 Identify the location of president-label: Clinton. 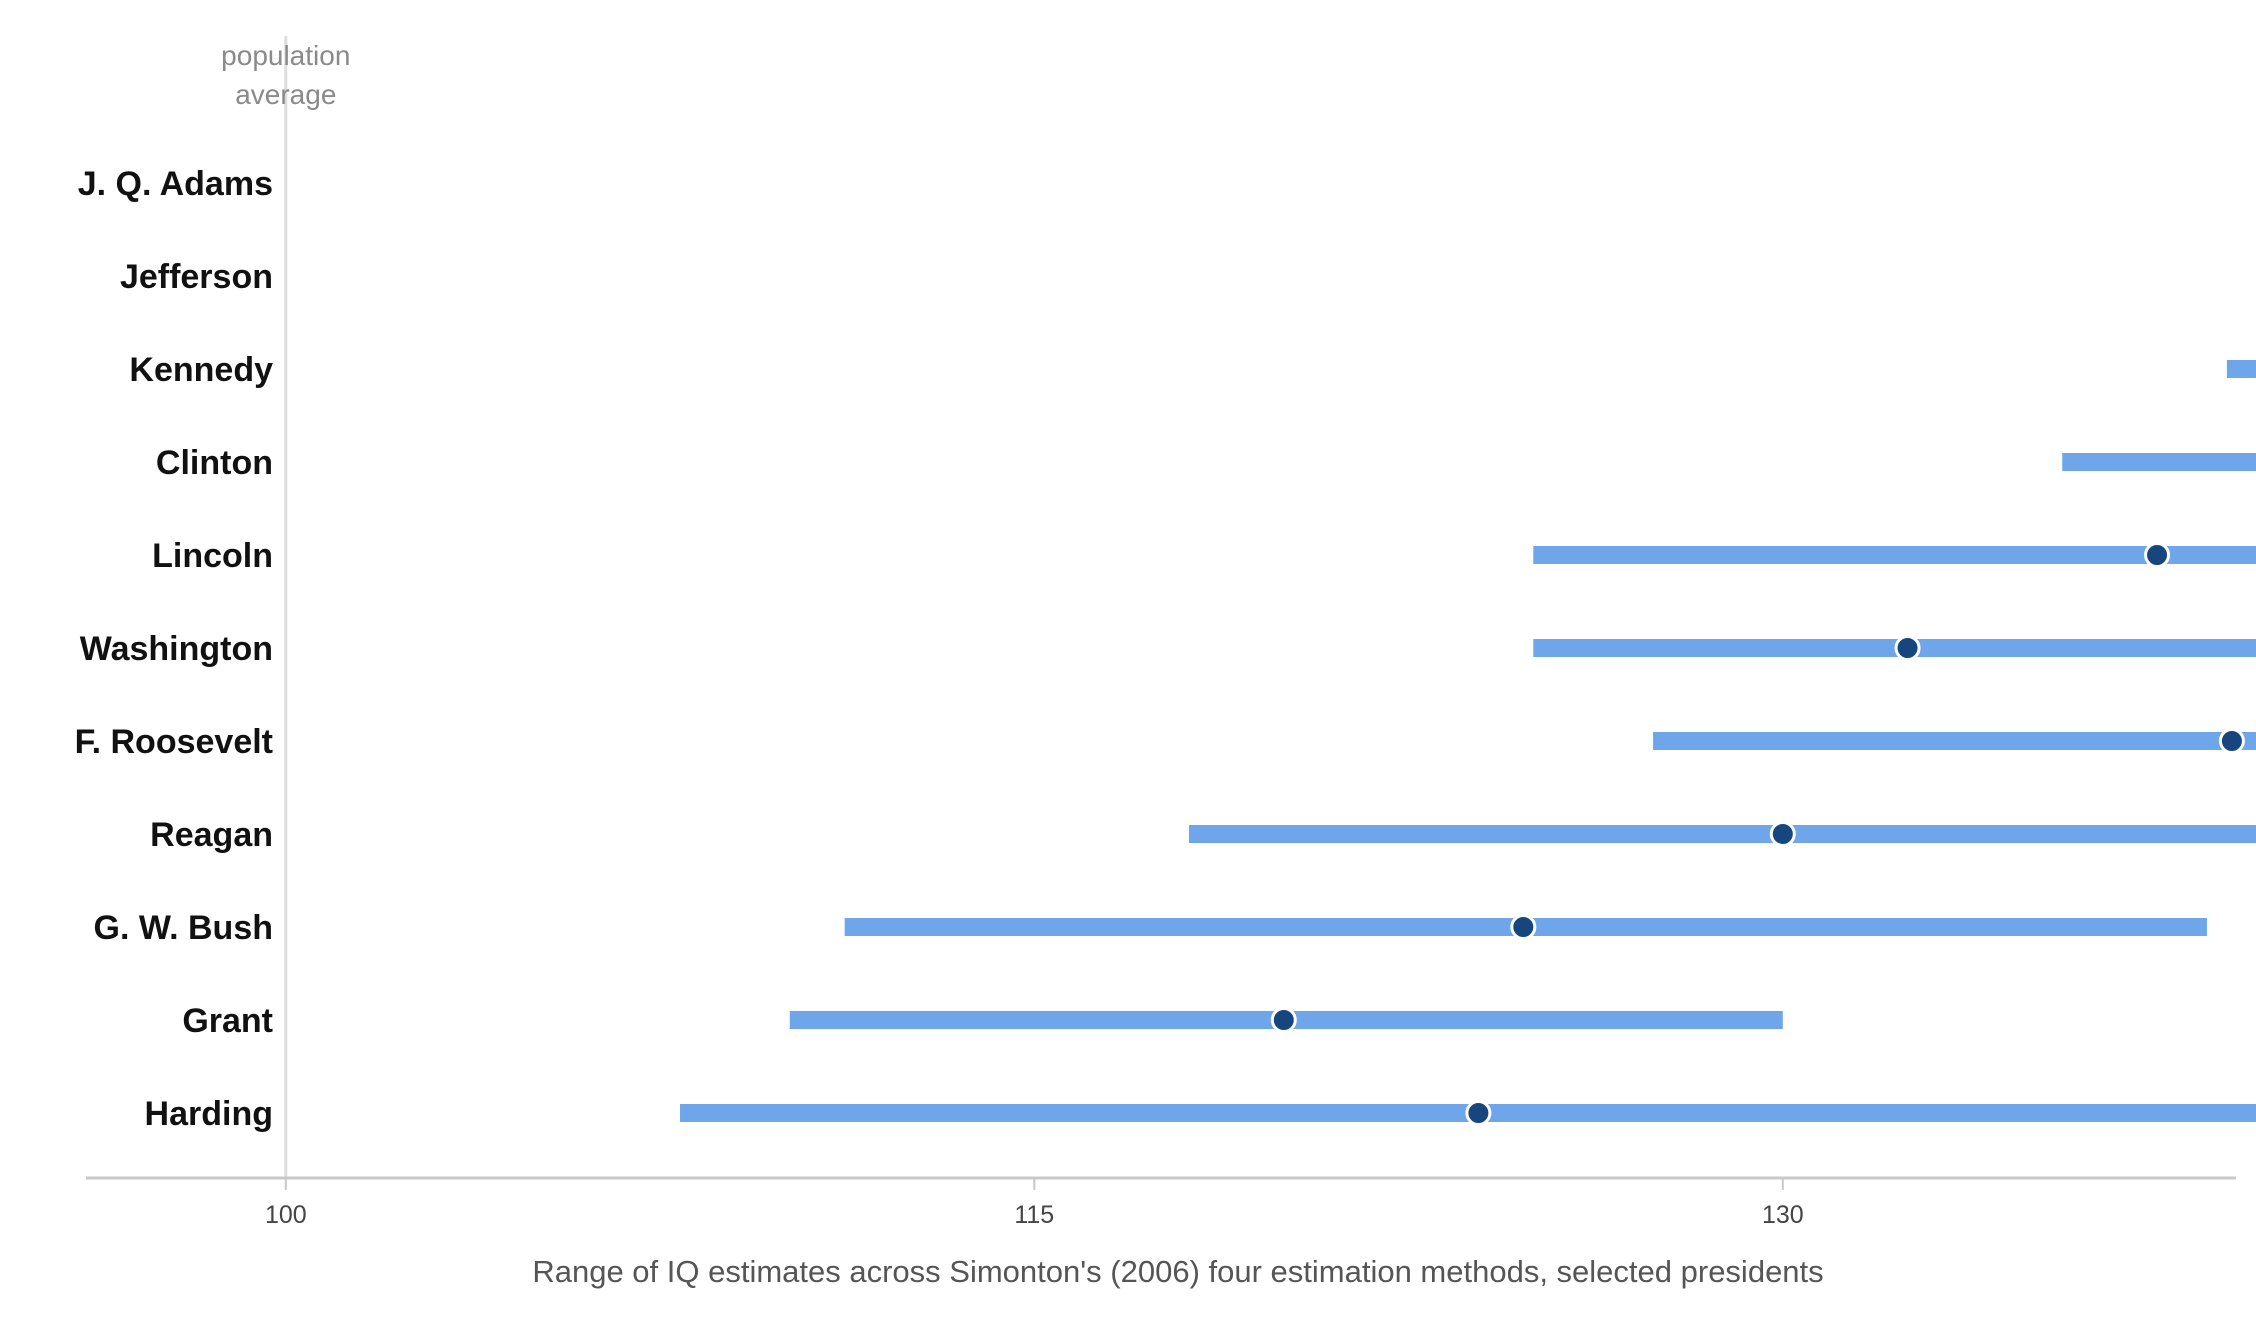
(214, 463).